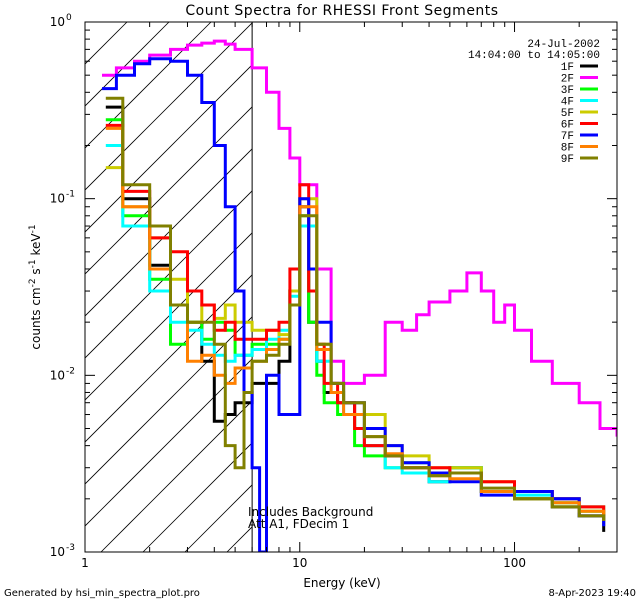  Describe the element at coordinates (567, 114) in the screenshot. I see `legend-label: 5F` at that location.